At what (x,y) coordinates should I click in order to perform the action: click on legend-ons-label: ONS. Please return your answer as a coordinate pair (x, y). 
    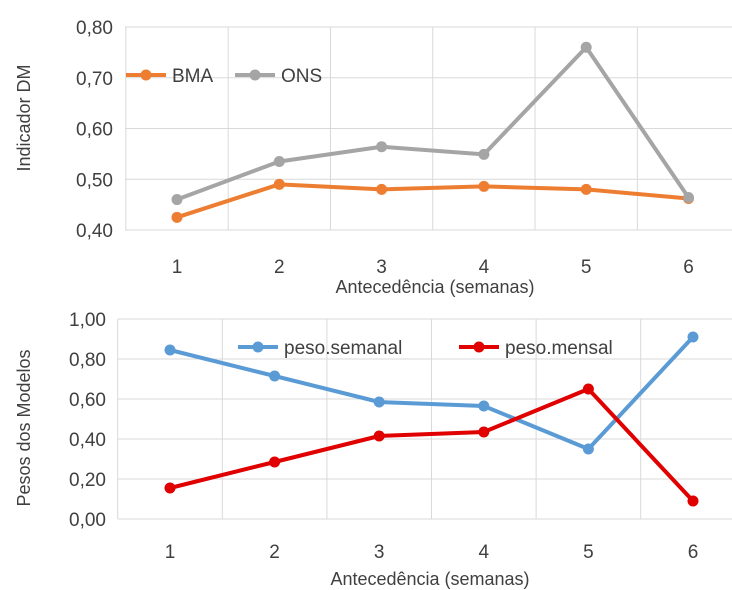
    Looking at the image, I should click on (301, 76).